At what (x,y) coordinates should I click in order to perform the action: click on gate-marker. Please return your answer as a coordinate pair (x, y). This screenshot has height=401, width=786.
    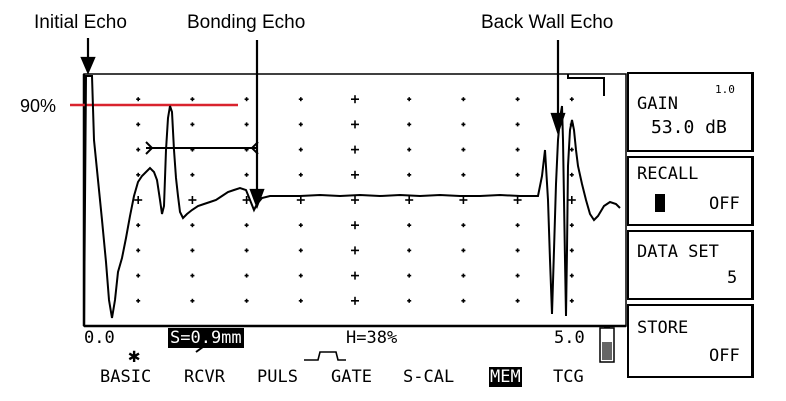
    Looking at the image, I should click on (202, 148).